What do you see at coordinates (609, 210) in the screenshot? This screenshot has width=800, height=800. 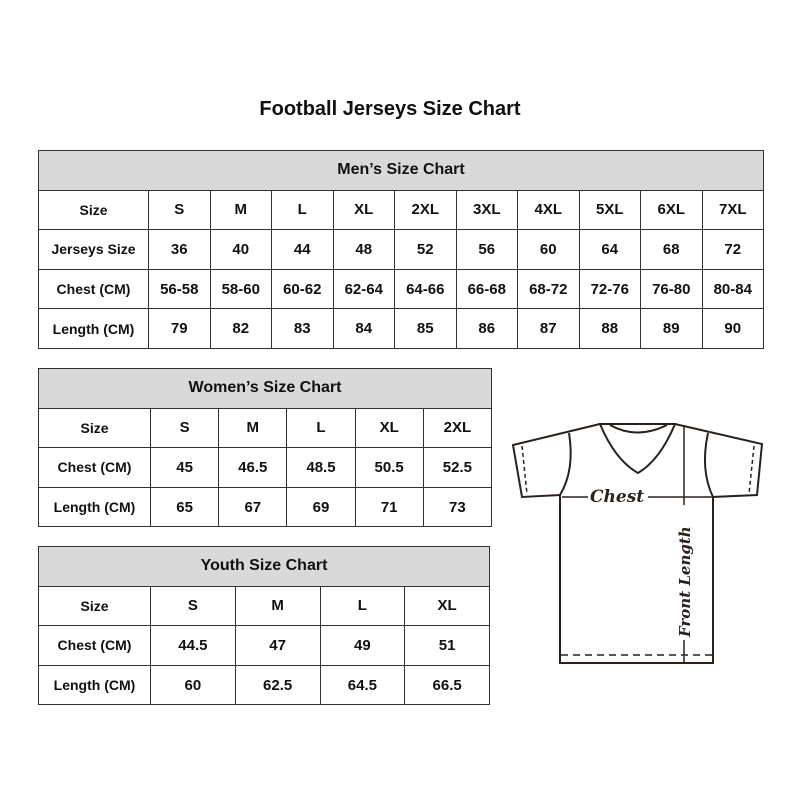 I see `table-cell: 5XL` at bounding box center [609, 210].